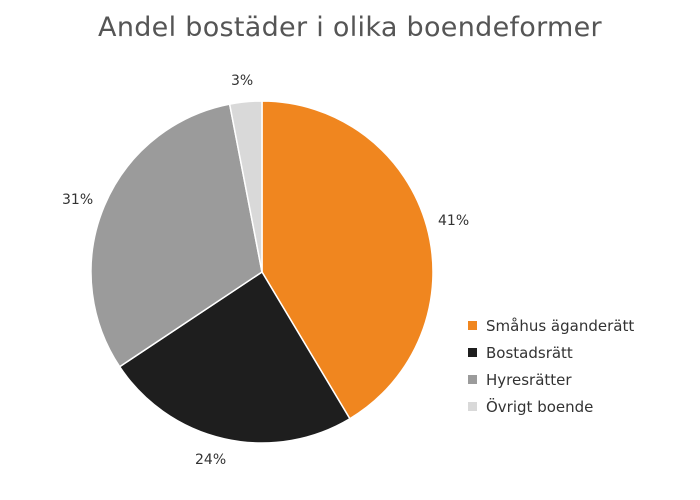  I want to click on slice-hyresratter, so click(176, 235).